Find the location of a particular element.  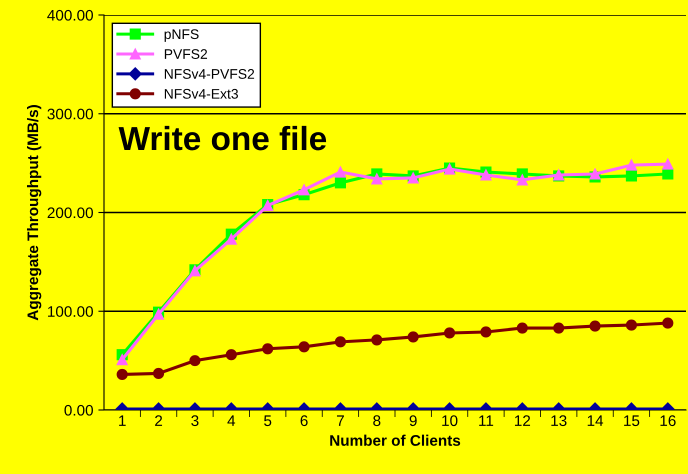

legend-label: pNFS is located at coordinates (181, 35).